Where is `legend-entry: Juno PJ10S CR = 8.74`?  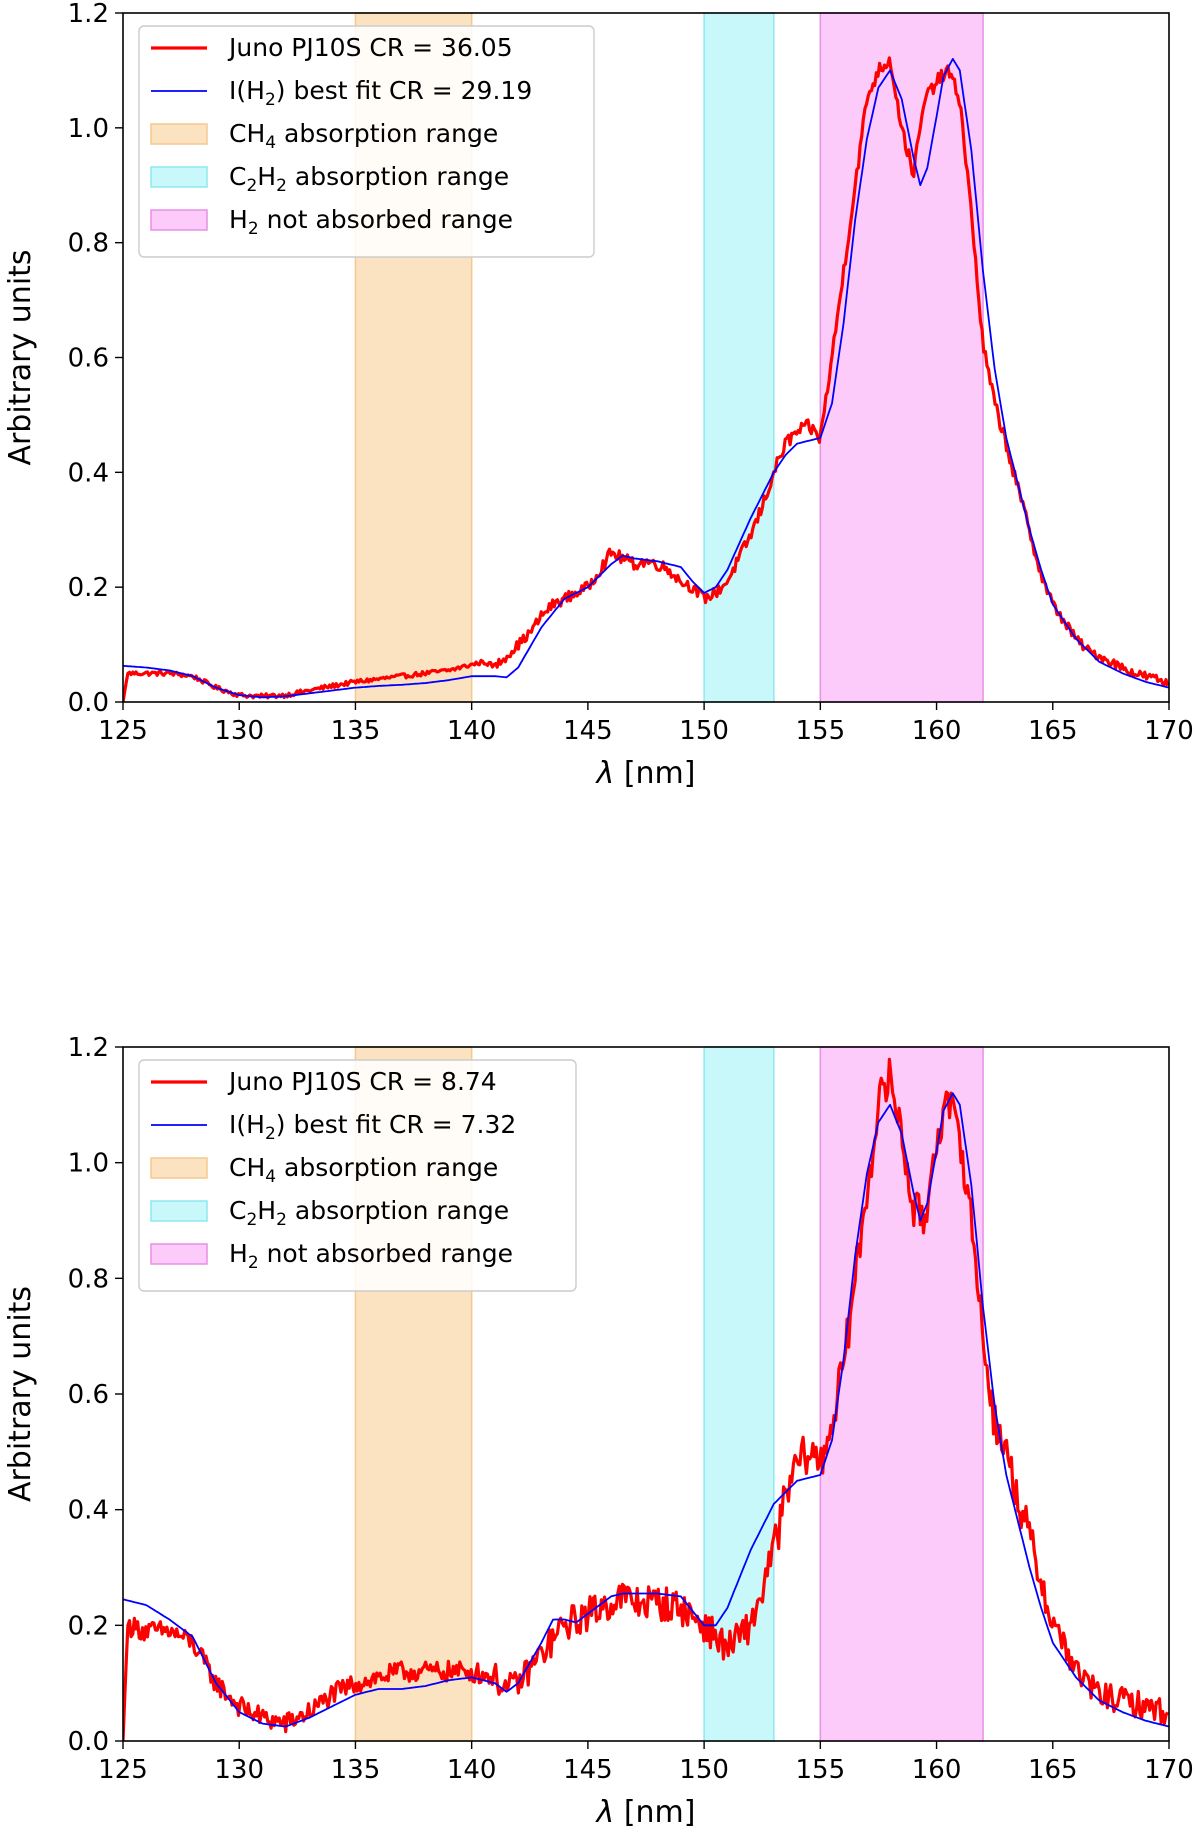
legend-entry: Juno PJ10S CR = 8.74 is located at coordinates (362, 1081).